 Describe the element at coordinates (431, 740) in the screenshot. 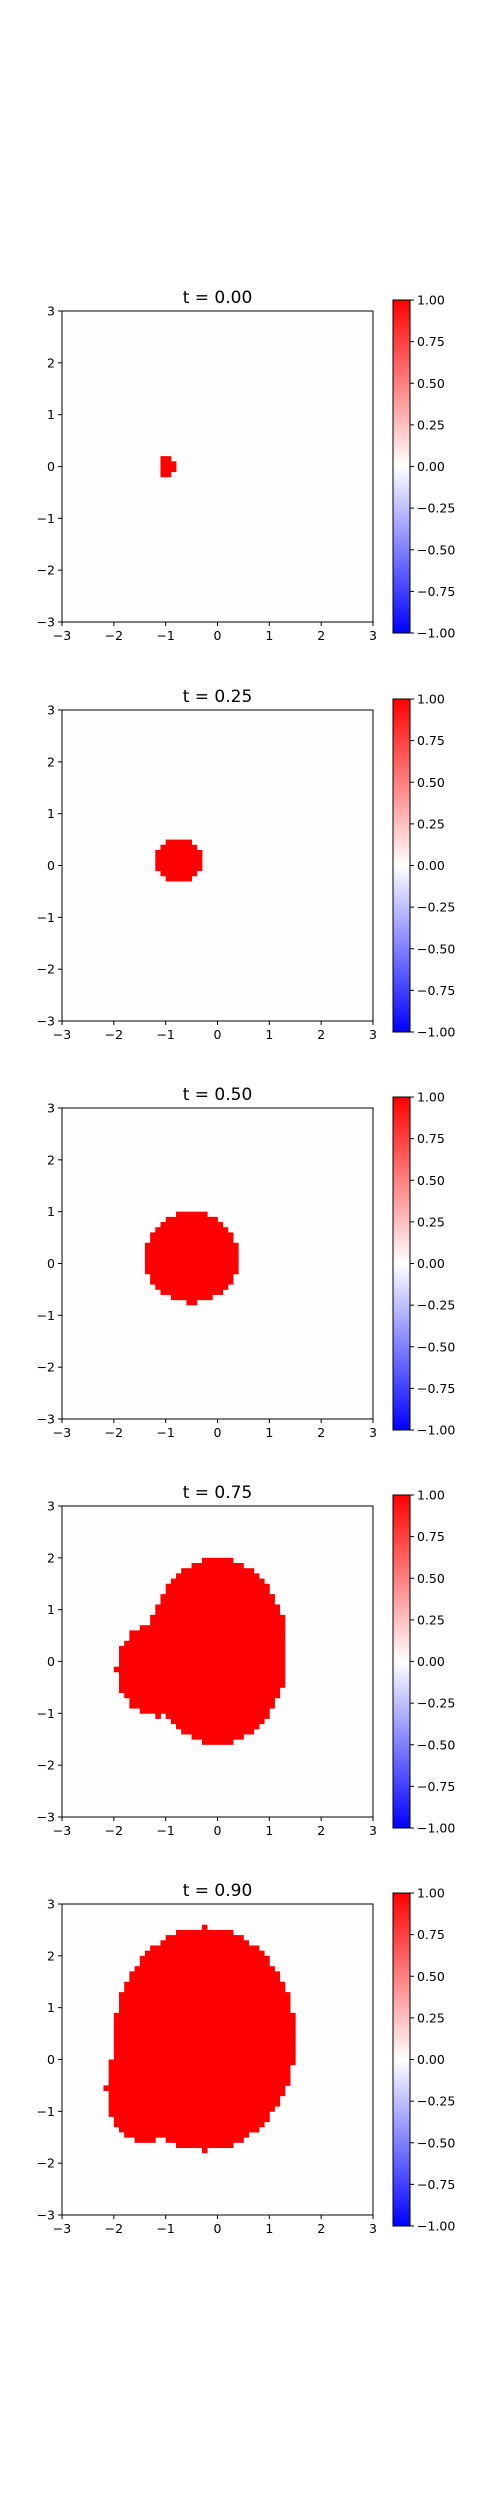

I see `colorbar-tick-label: 0.75` at that location.